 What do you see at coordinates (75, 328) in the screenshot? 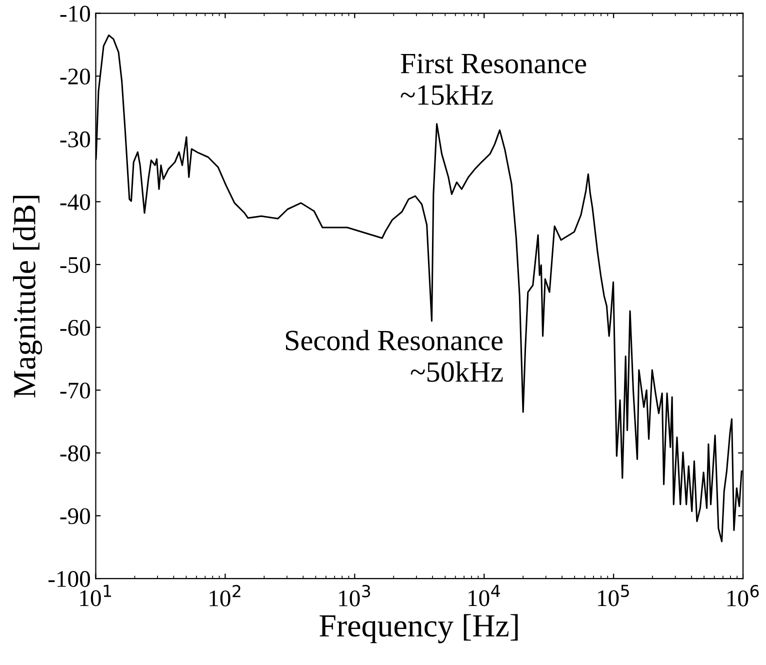
I see `y-tick-label: -60` at bounding box center [75, 328].